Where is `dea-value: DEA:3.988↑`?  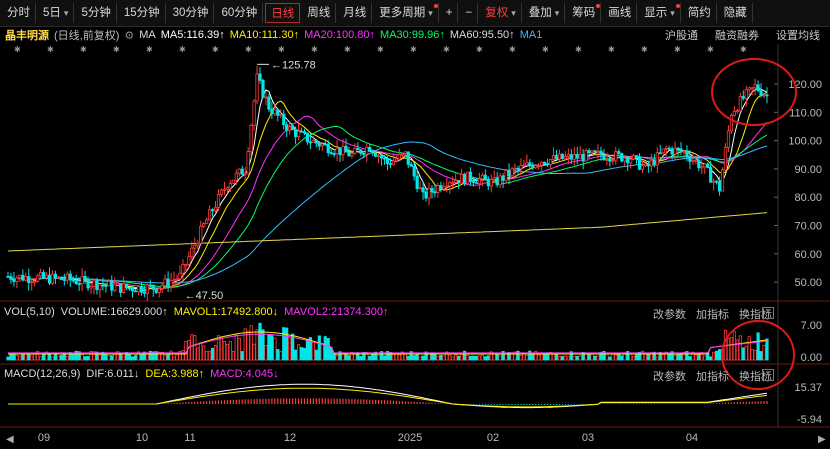 dea-value: DEA:3.988↑ is located at coordinates (175, 374).